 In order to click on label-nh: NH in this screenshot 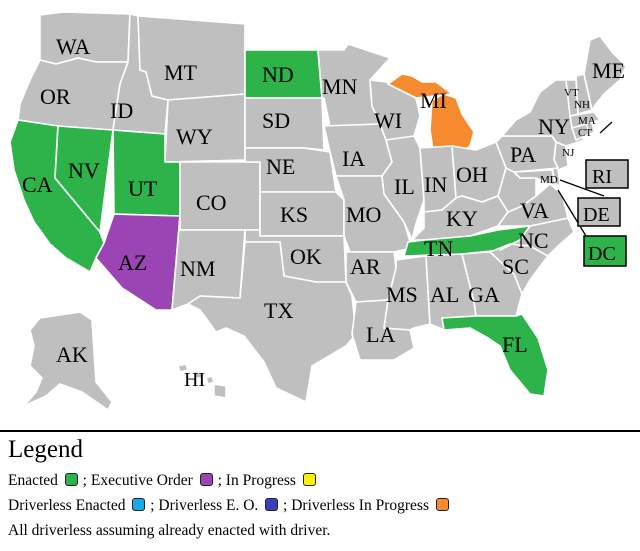, I will do `click(582, 105)`.